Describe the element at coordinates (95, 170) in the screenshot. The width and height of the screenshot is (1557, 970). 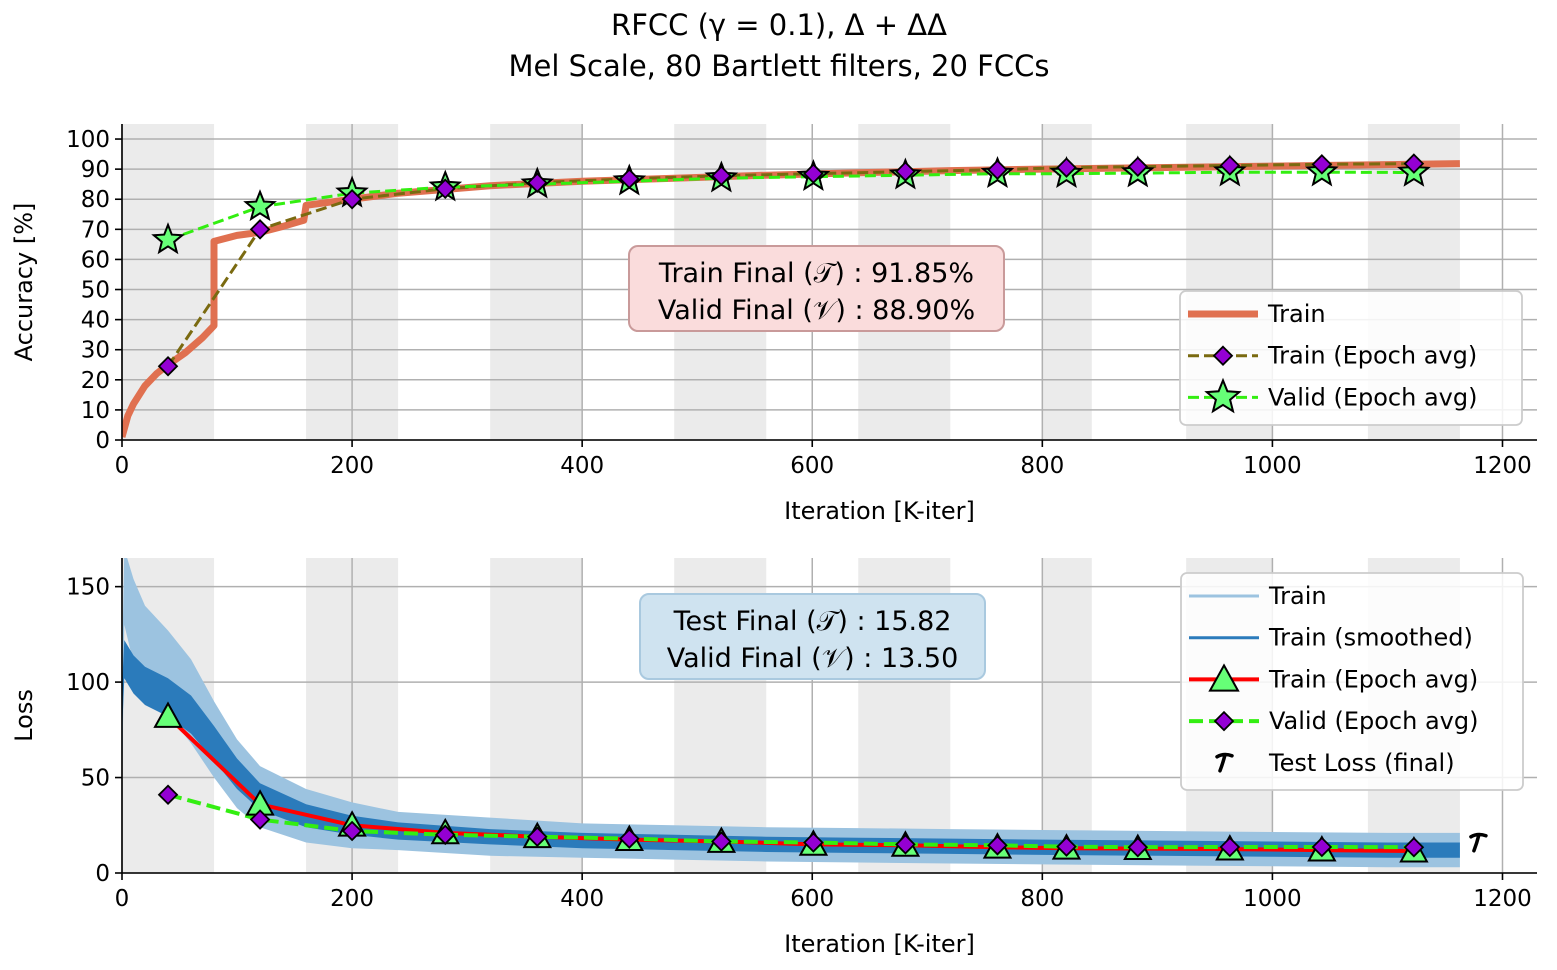
I see `y-tick-label: 90` at that location.